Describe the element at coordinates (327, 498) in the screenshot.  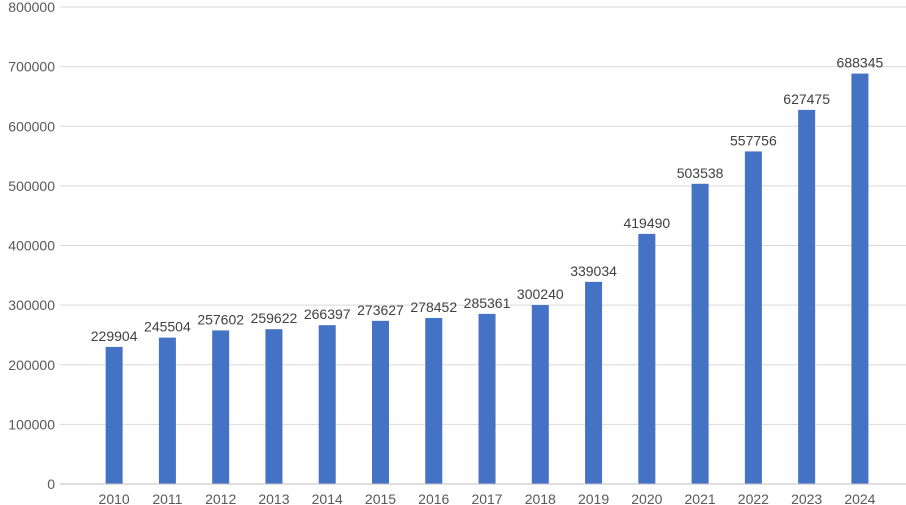
I see `x-tick-label: 2014` at that location.